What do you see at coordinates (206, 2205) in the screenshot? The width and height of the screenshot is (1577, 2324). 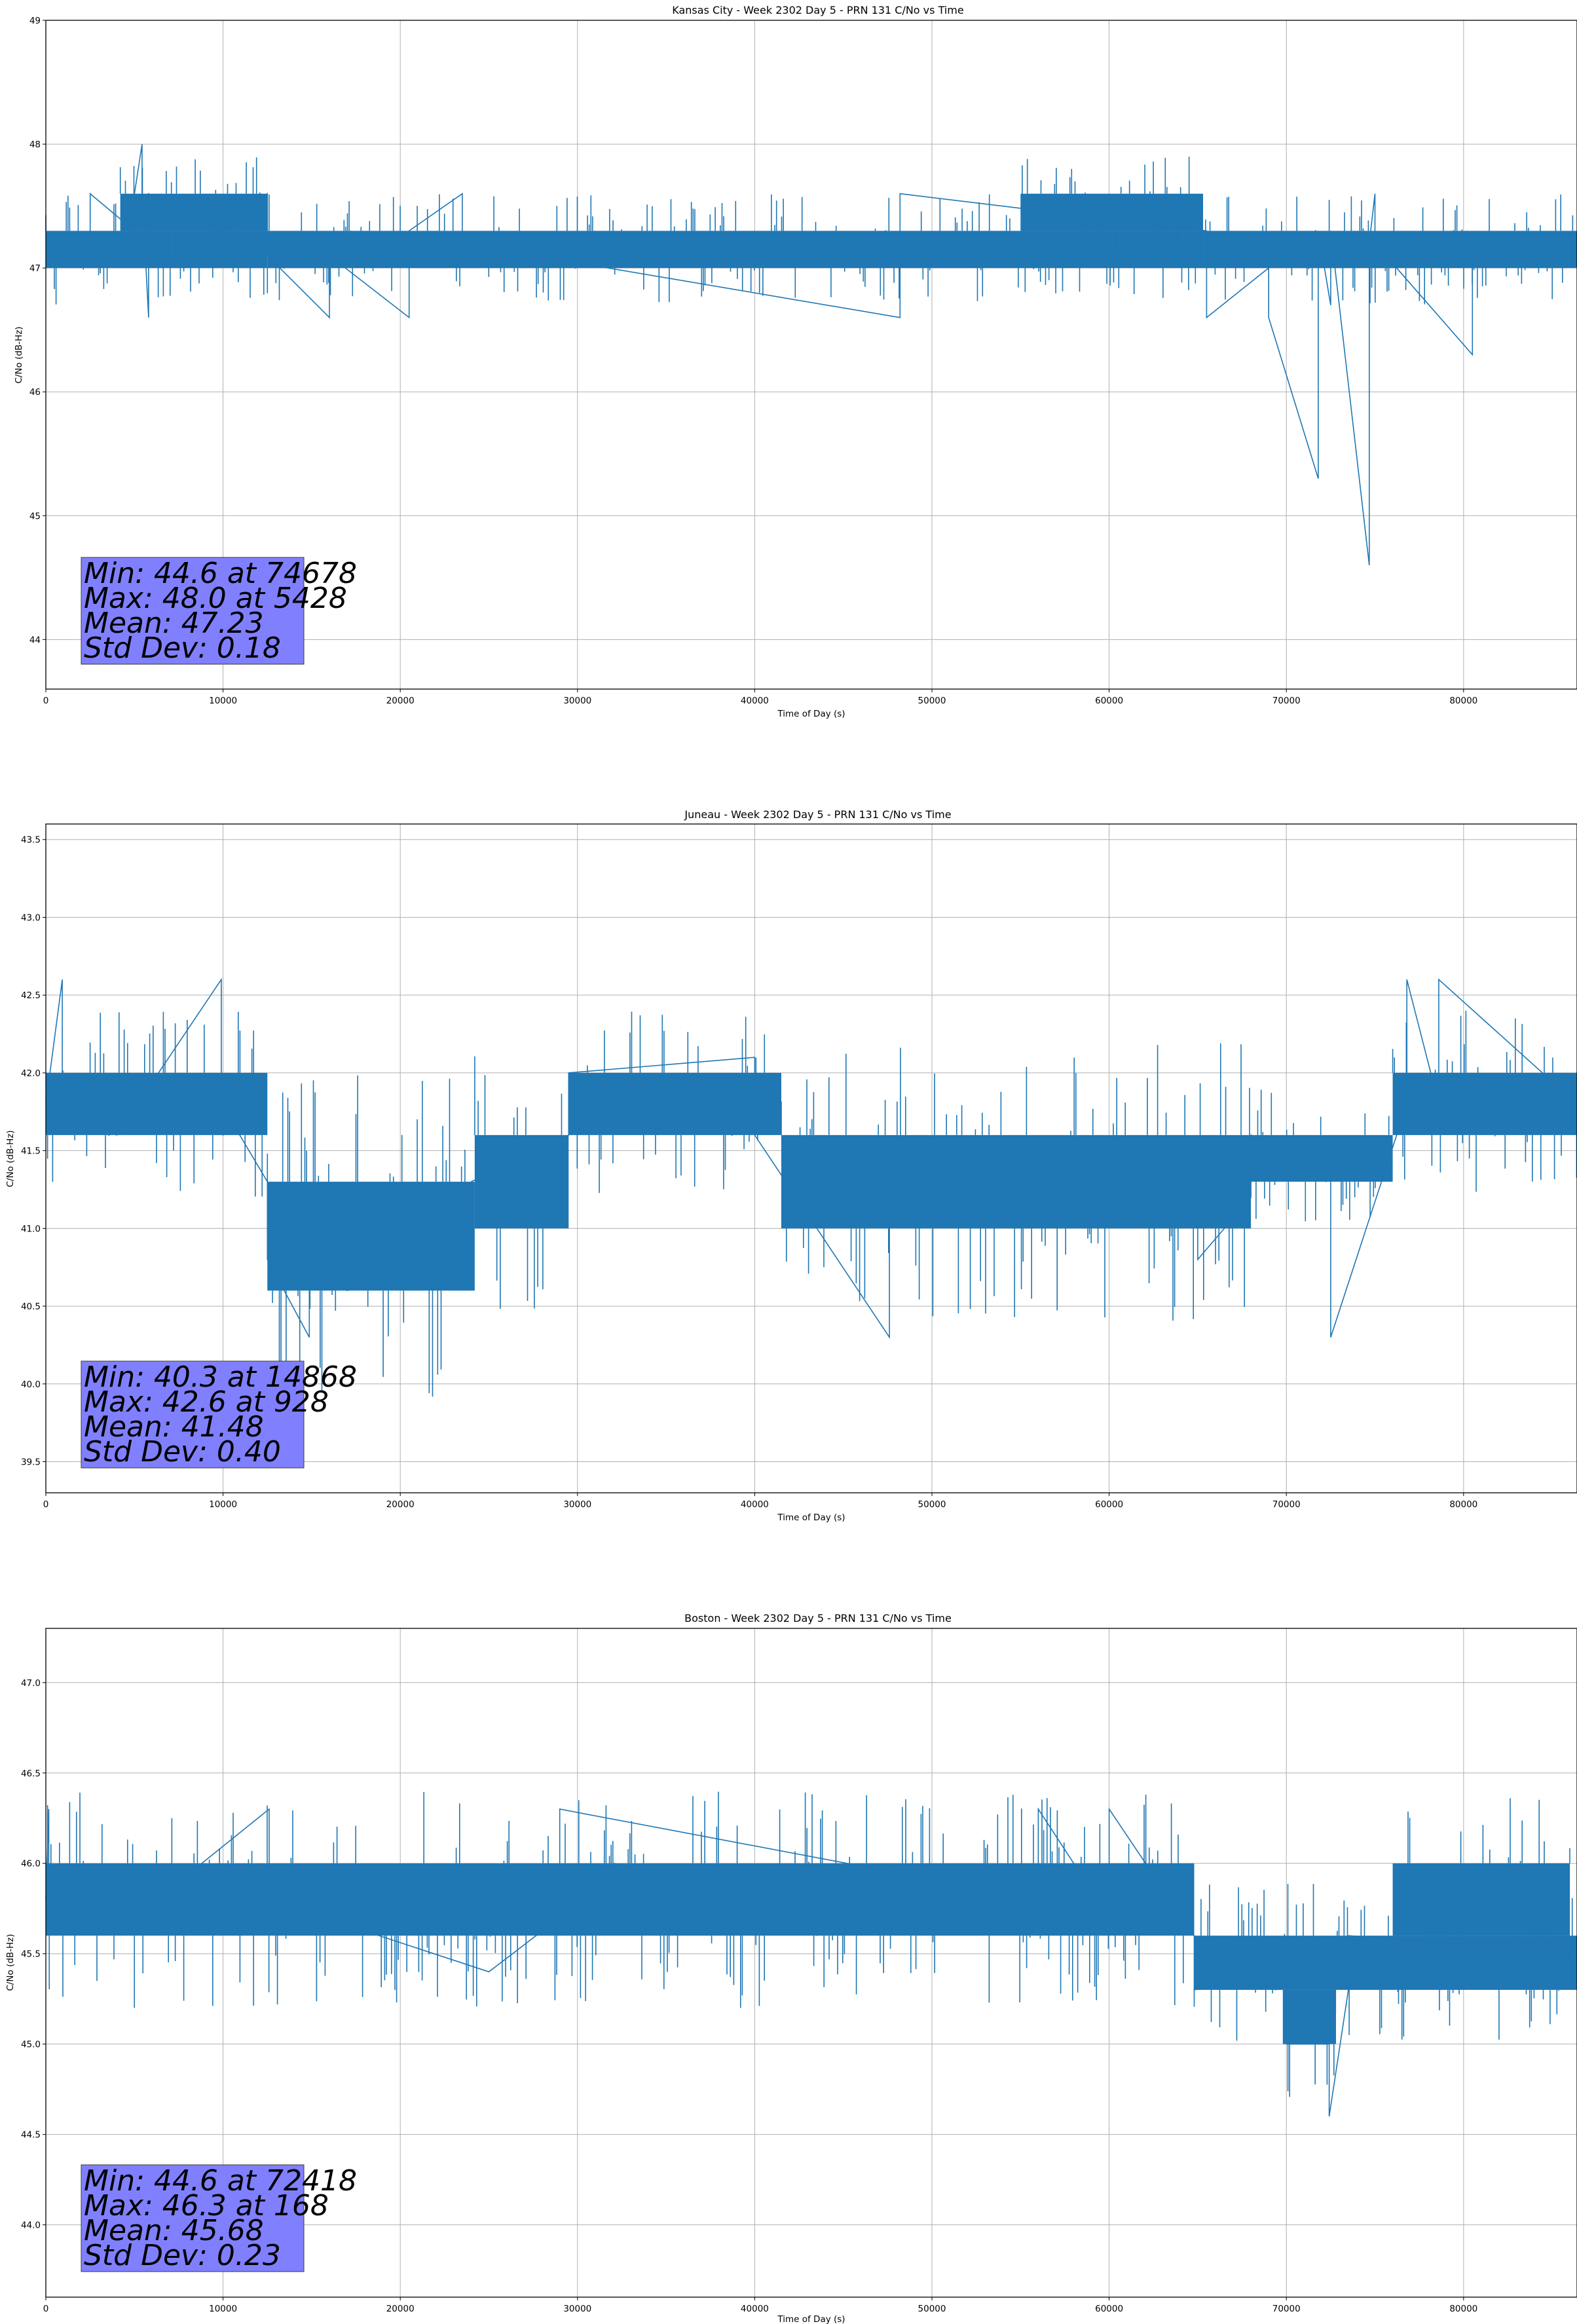 I see `stats-max: Max: 46.3 at 168` at bounding box center [206, 2205].